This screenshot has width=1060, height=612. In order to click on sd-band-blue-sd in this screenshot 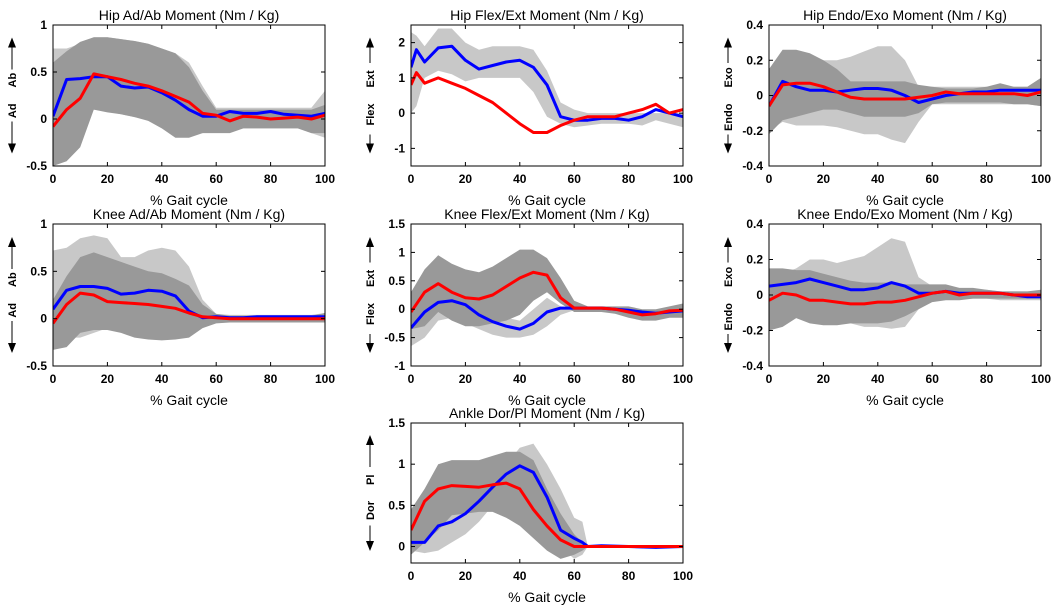, I will do `click(547, 78)`.